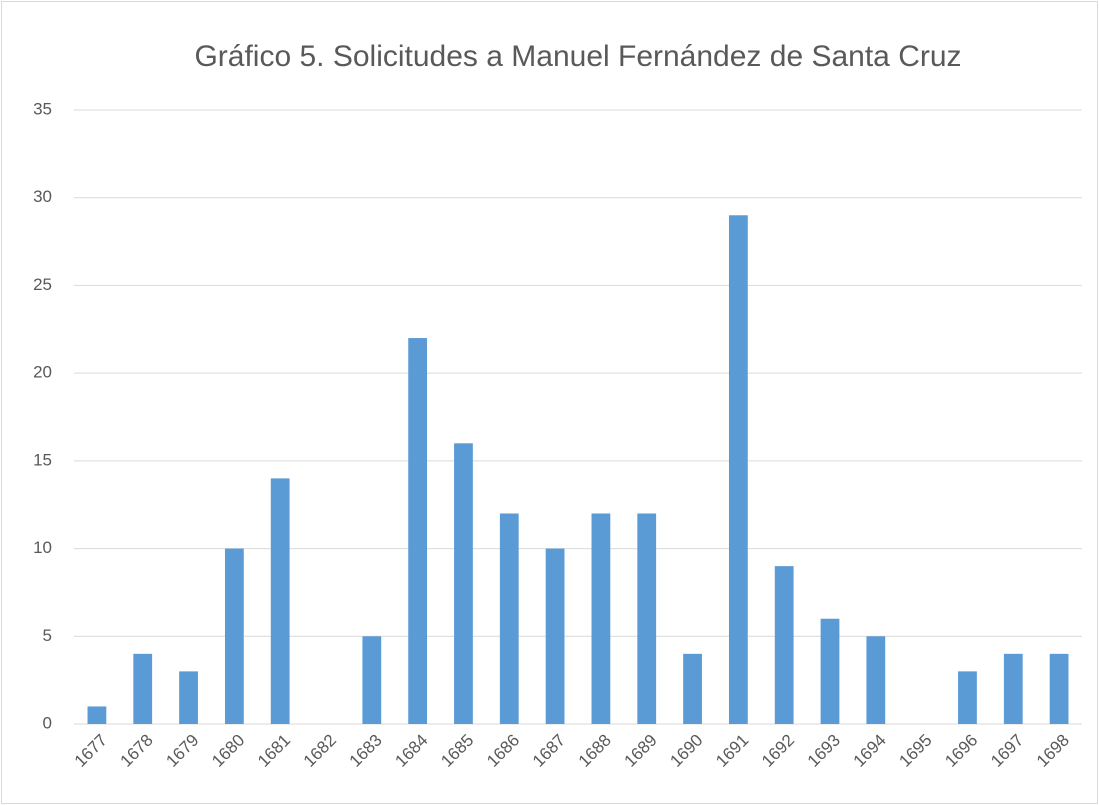  What do you see at coordinates (42, 372) in the screenshot?
I see `y-tick-label: 20` at bounding box center [42, 372].